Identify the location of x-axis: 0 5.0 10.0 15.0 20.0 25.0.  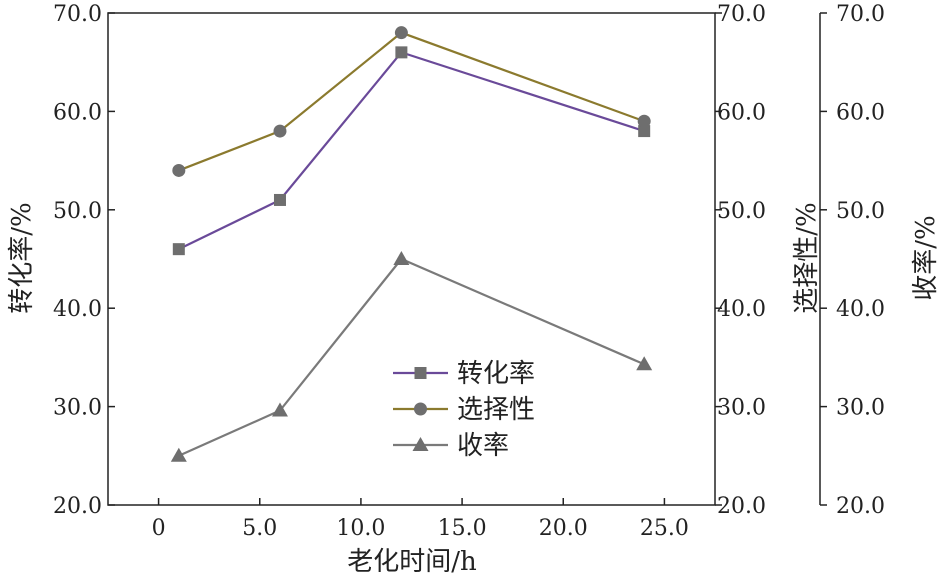
(420, 519).